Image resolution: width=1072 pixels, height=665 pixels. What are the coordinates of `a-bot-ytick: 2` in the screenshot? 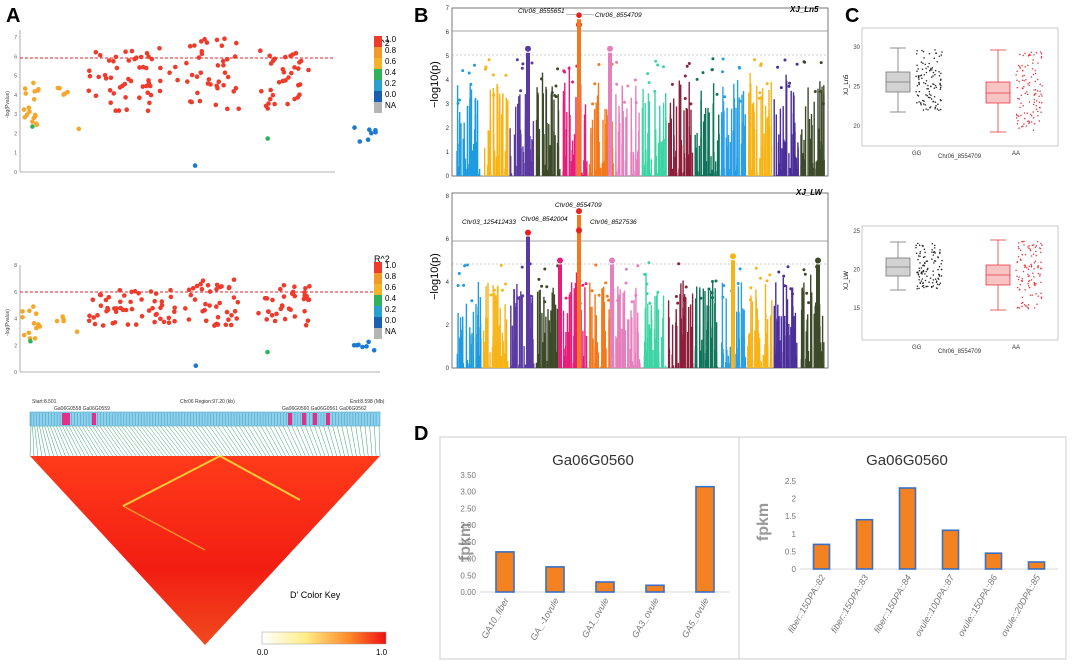 It's located at (15, 346).